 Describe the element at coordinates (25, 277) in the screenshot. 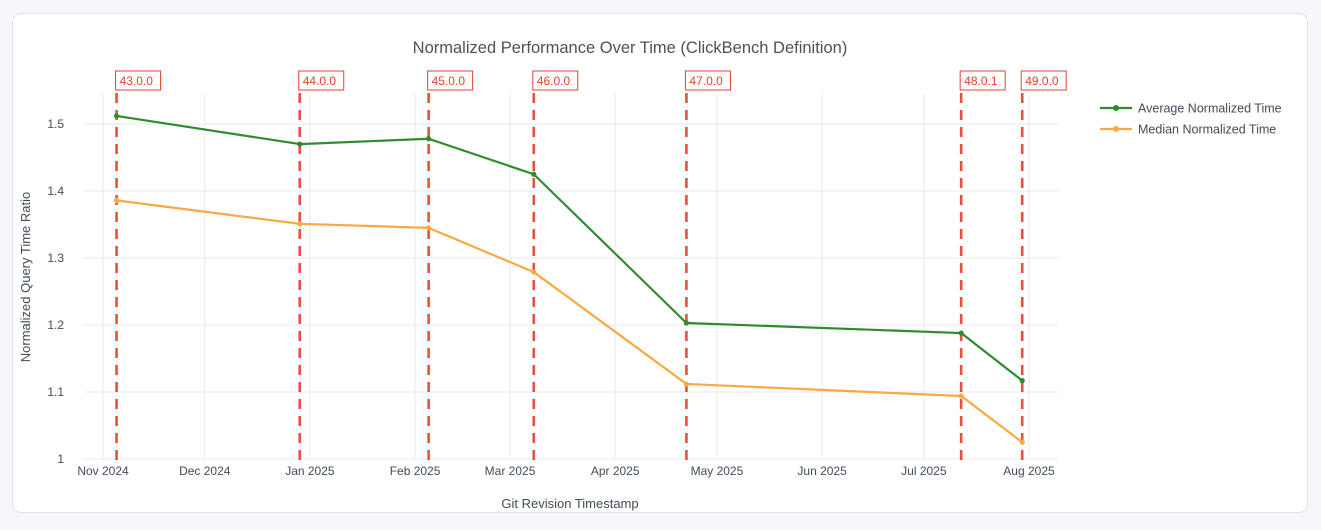

I see `y-axis-title: Normalized Query Time Ratio` at that location.